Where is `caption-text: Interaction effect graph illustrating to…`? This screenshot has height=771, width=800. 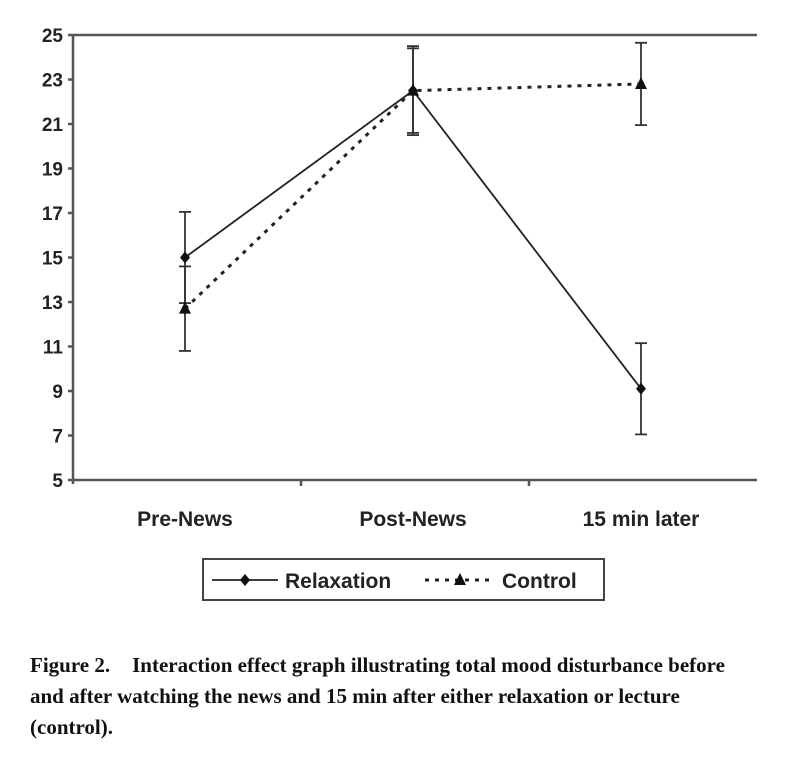
caption-text: Interaction effect graph illustrating to… is located at coordinates (377, 696).